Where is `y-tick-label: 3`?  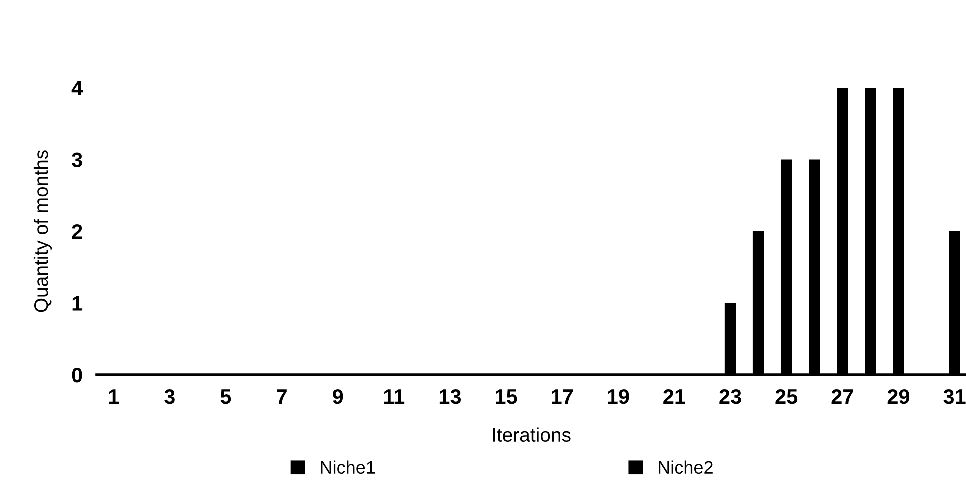 y-tick-label: 3 is located at coordinates (77, 160).